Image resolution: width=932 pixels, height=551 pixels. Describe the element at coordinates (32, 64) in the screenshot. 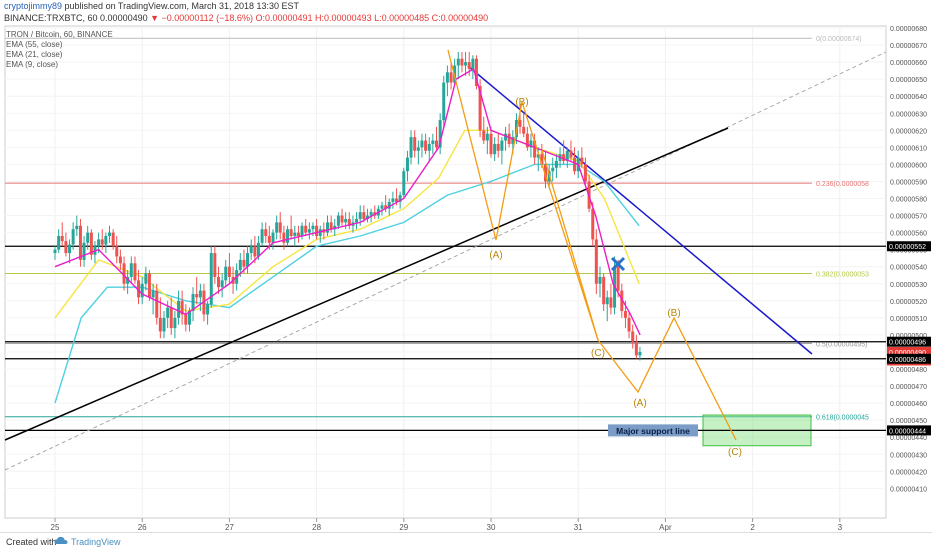

I see `legend-ema9: EMA (9, close)` at that location.